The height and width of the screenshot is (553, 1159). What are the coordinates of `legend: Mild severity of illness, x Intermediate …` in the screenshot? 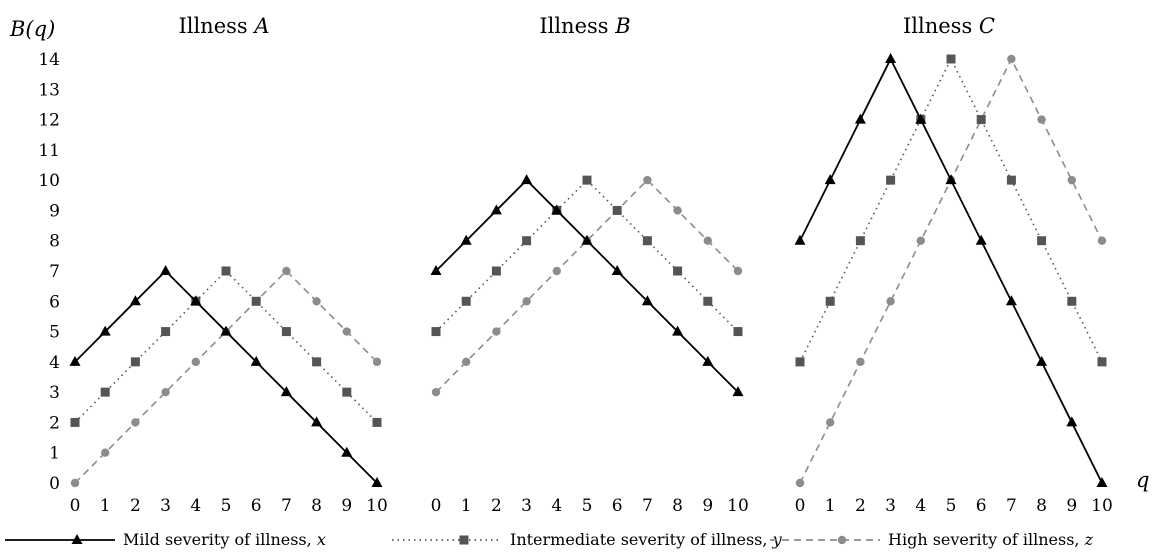 It's located at (549, 539).